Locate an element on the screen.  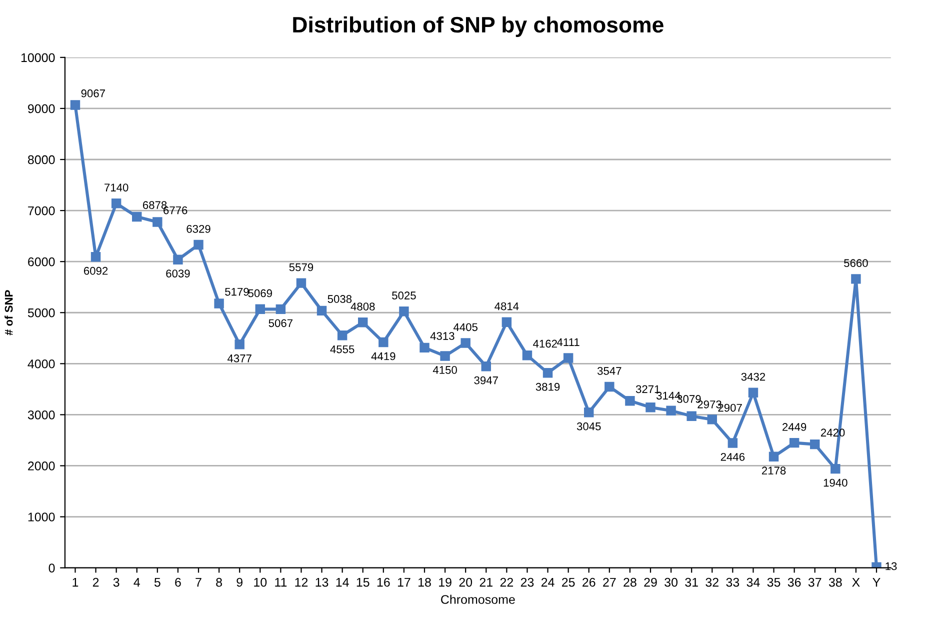
data-label: 4808 is located at coordinates (362, 306).